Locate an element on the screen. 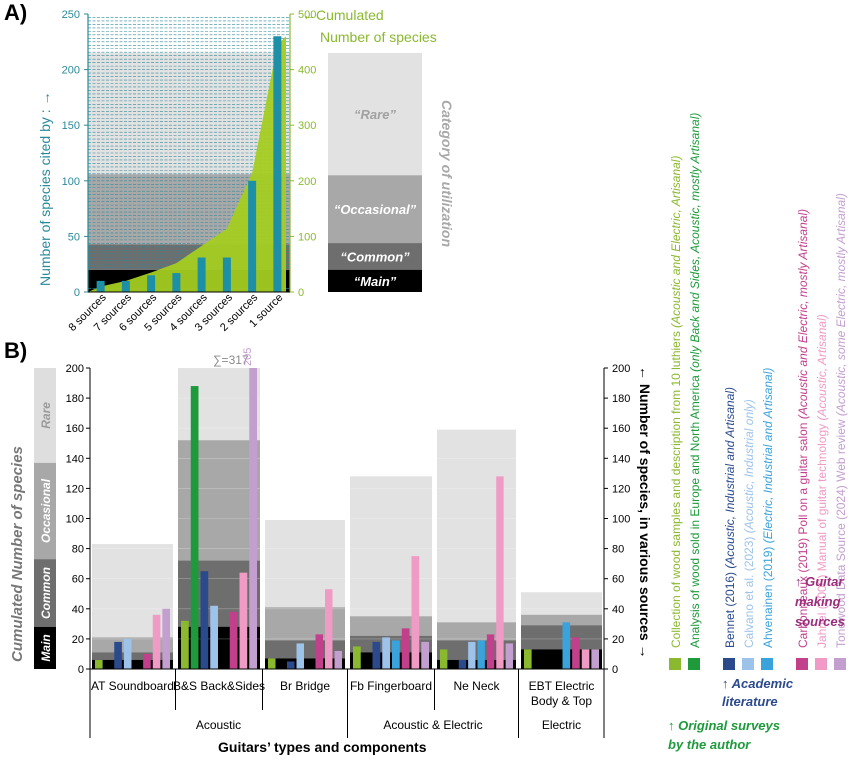  category-label: “Occasional” is located at coordinates (375, 209).